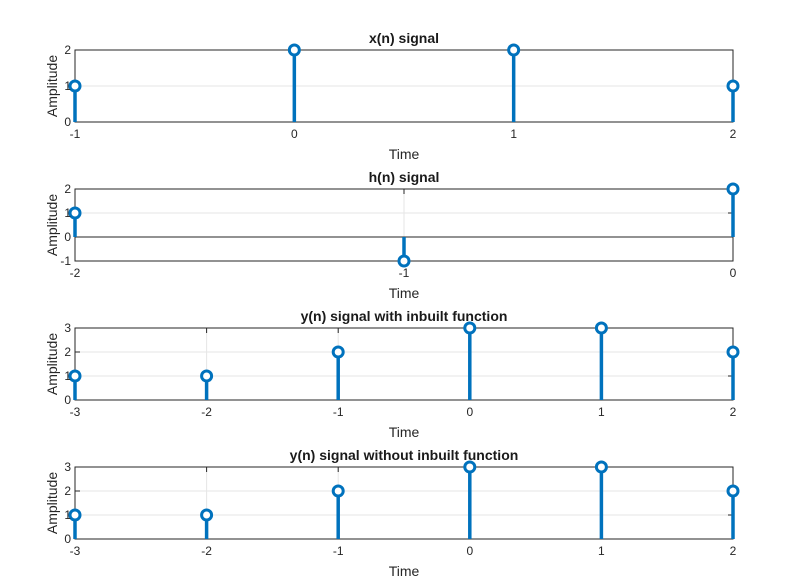 The image size is (807, 578). What do you see at coordinates (404, 177) in the screenshot?
I see `chart-title: h(n) signal` at bounding box center [404, 177].